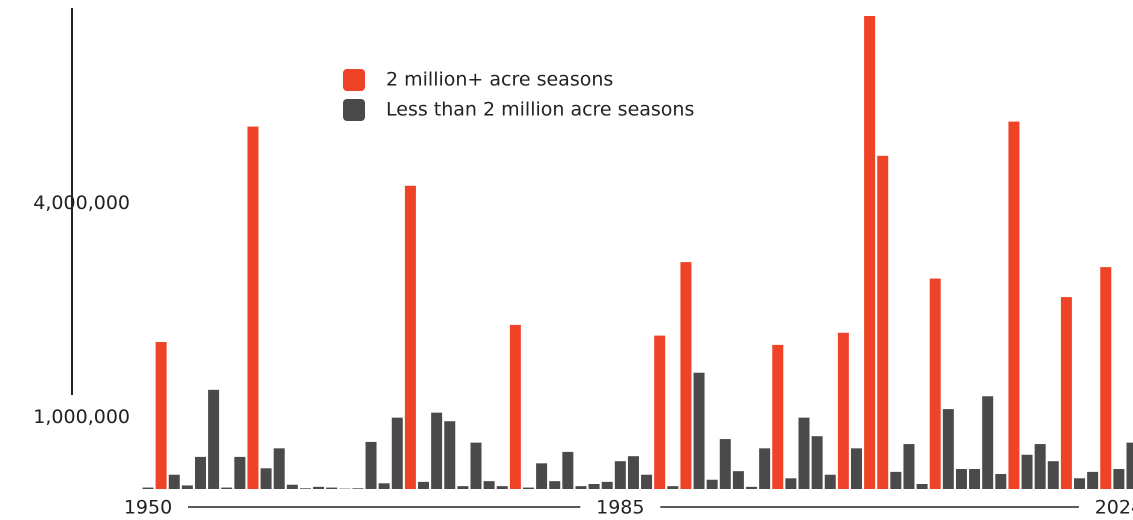 The image size is (1133, 520). I want to click on x-tick-label: 1950, so click(148, 508).